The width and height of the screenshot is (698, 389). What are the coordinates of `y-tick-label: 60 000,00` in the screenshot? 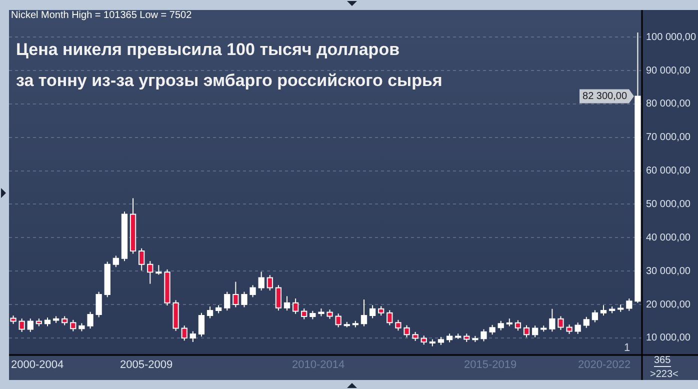 It's located at (668, 171).